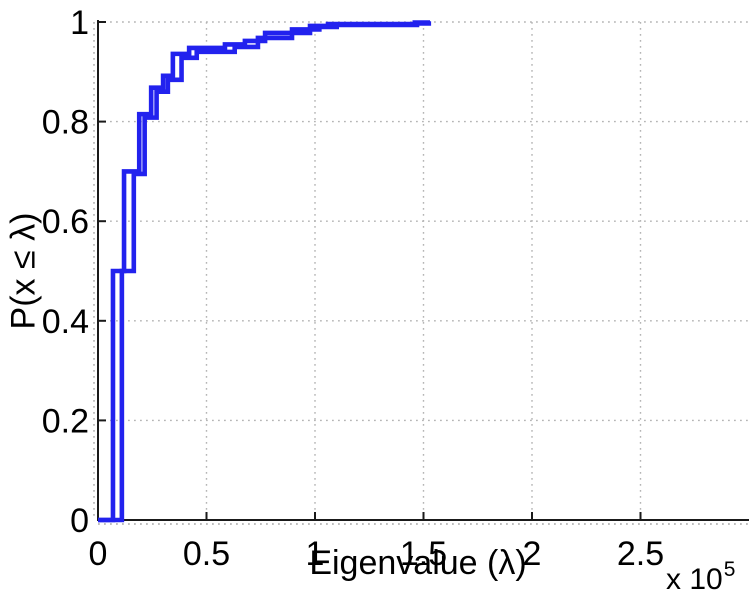  What do you see at coordinates (423, 554) in the screenshot?
I see `x-tick-label: 1.5` at bounding box center [423, 554].